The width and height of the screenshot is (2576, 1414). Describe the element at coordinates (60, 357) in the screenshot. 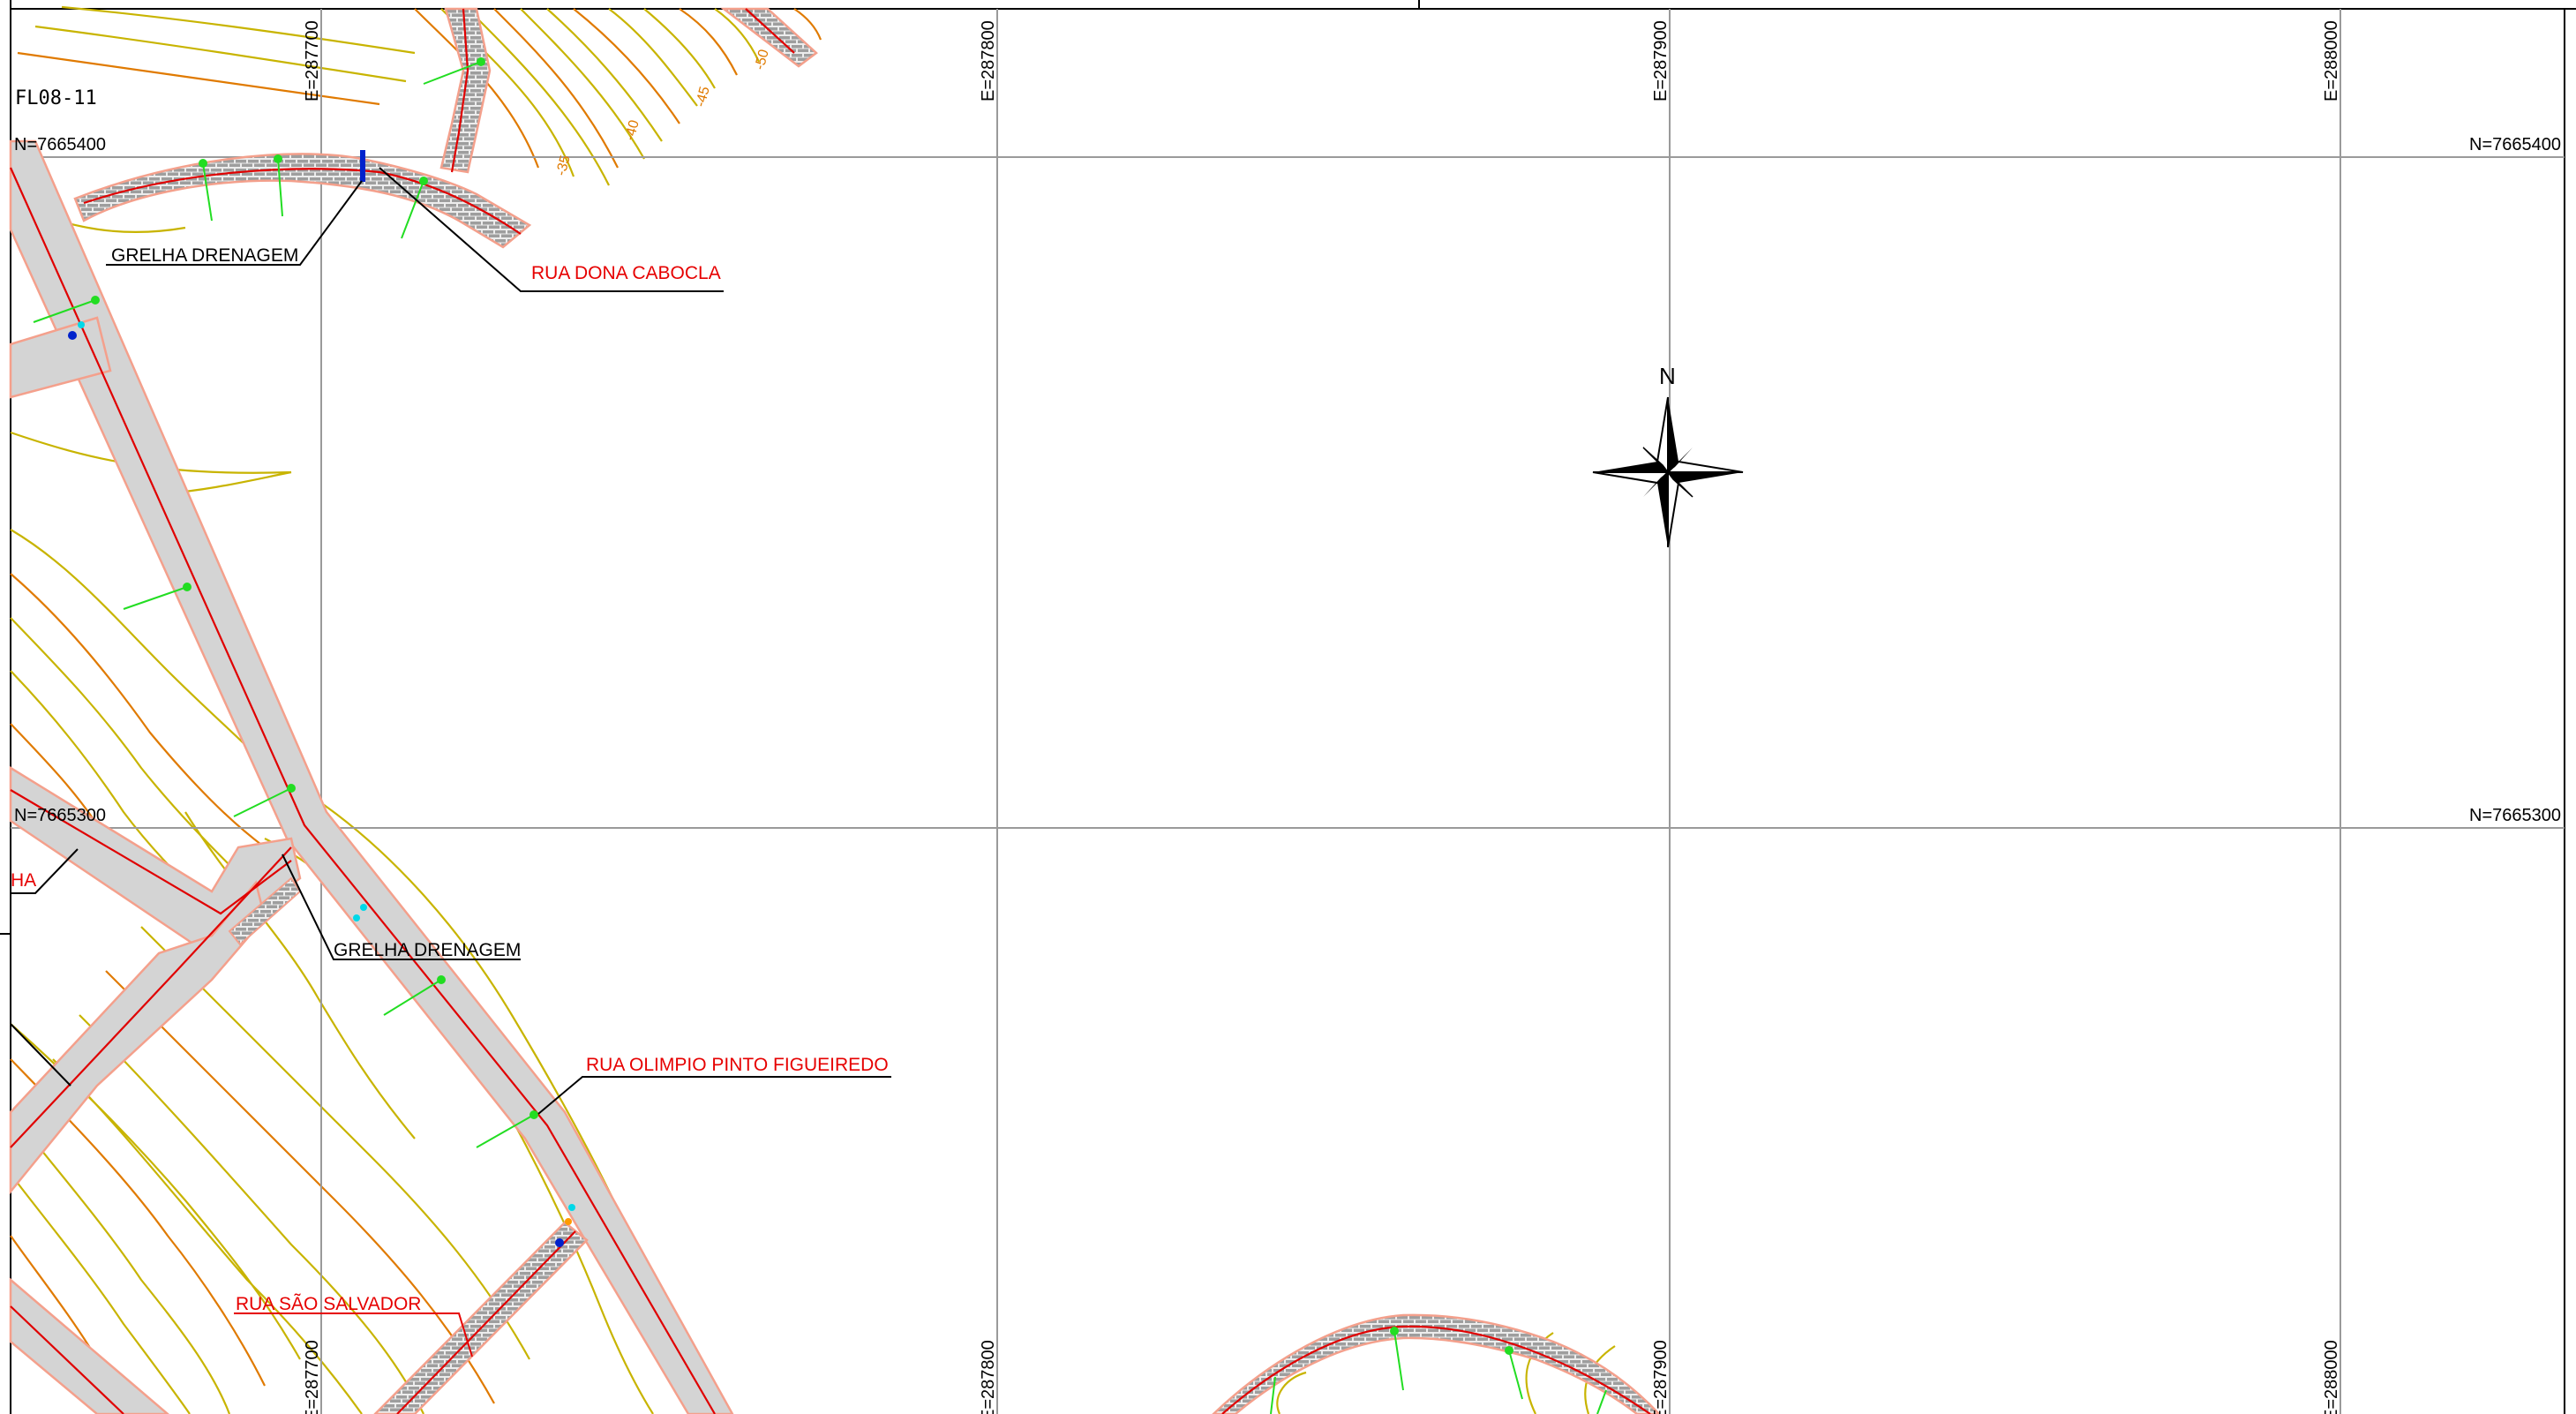

I see `road-side-top` at that location.